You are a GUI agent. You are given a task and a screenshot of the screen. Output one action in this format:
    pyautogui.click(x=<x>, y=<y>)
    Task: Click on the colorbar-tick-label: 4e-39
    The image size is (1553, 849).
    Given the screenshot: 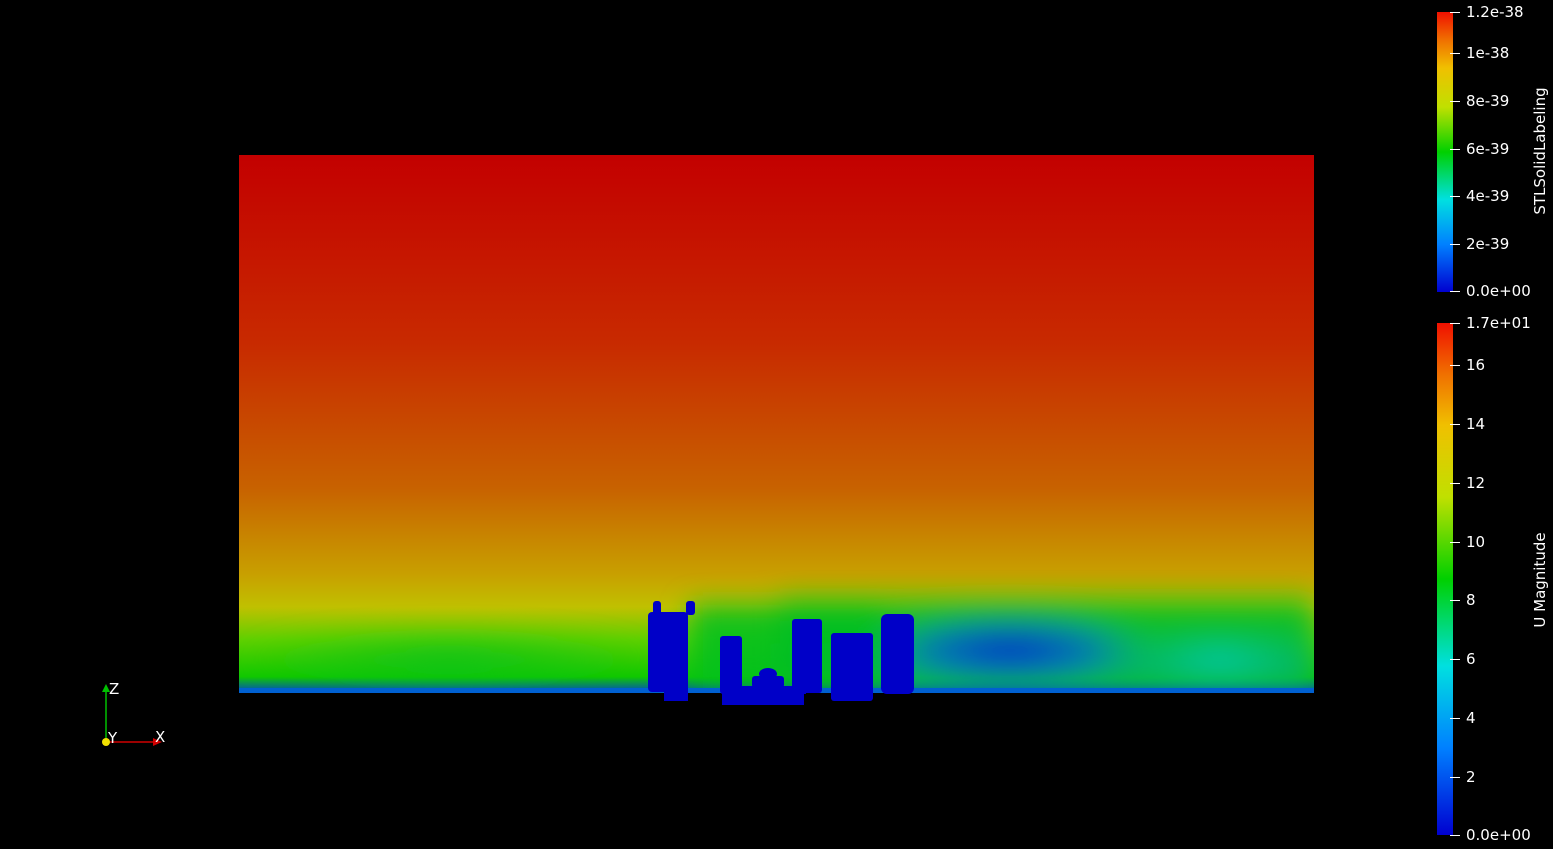 What is the action you would take?
    pyautogui.click(x=1488, y=196)
    